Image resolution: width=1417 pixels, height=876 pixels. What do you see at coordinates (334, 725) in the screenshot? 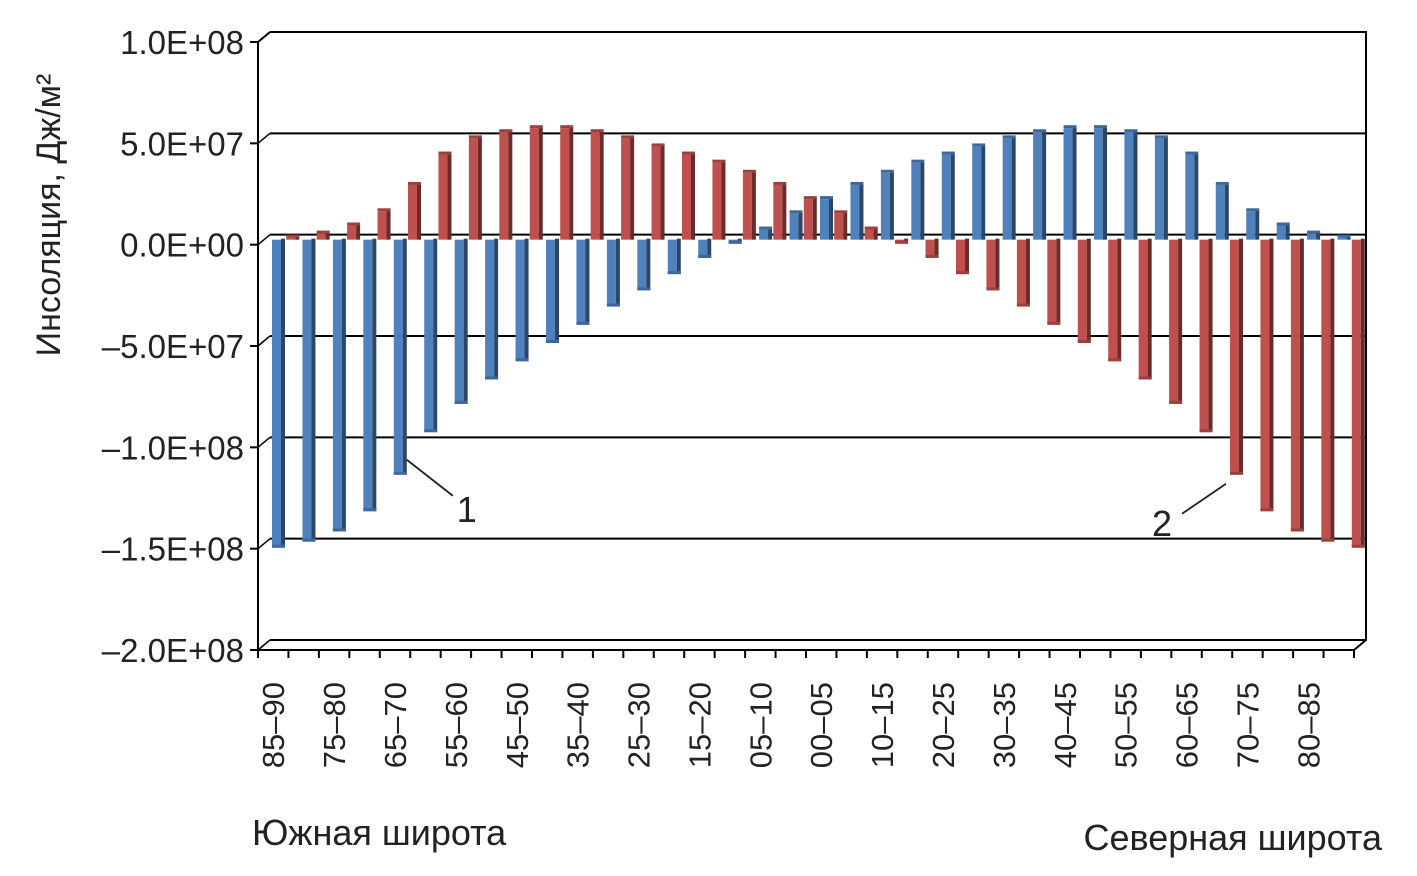
I see `x-tick-label: 75–80` at bounding box center [334, 725].